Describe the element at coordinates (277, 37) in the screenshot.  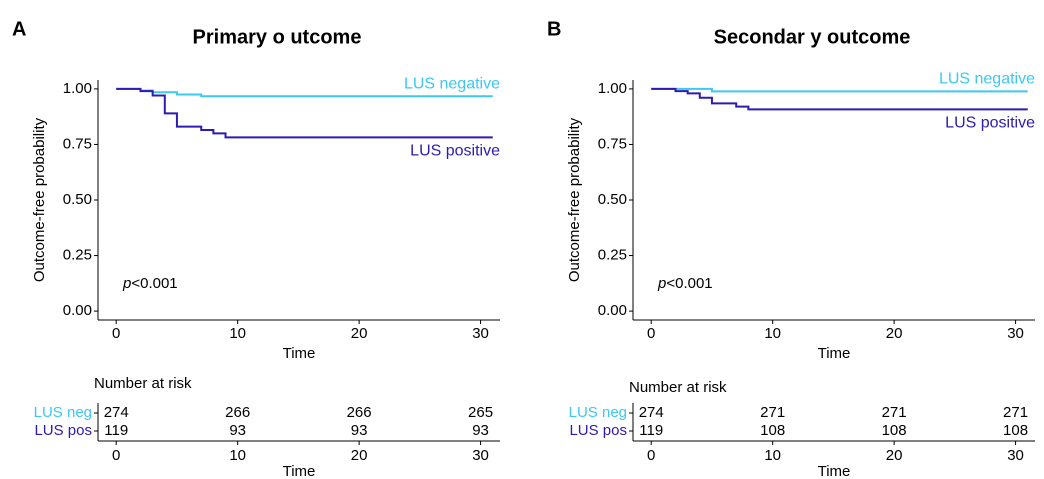
I see `chart-title: Primary o utcome` at that location.